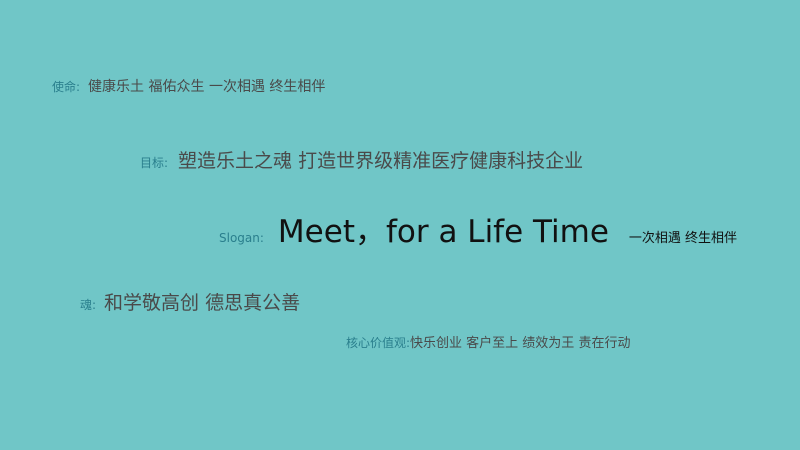 The width and height of the screenshot is (800, 450). What do you see at coordinates (683, 238) in the screenshot?
I see `slogan-subtext: 一次相遇 终生相伴` at bounding box center [683, 238].